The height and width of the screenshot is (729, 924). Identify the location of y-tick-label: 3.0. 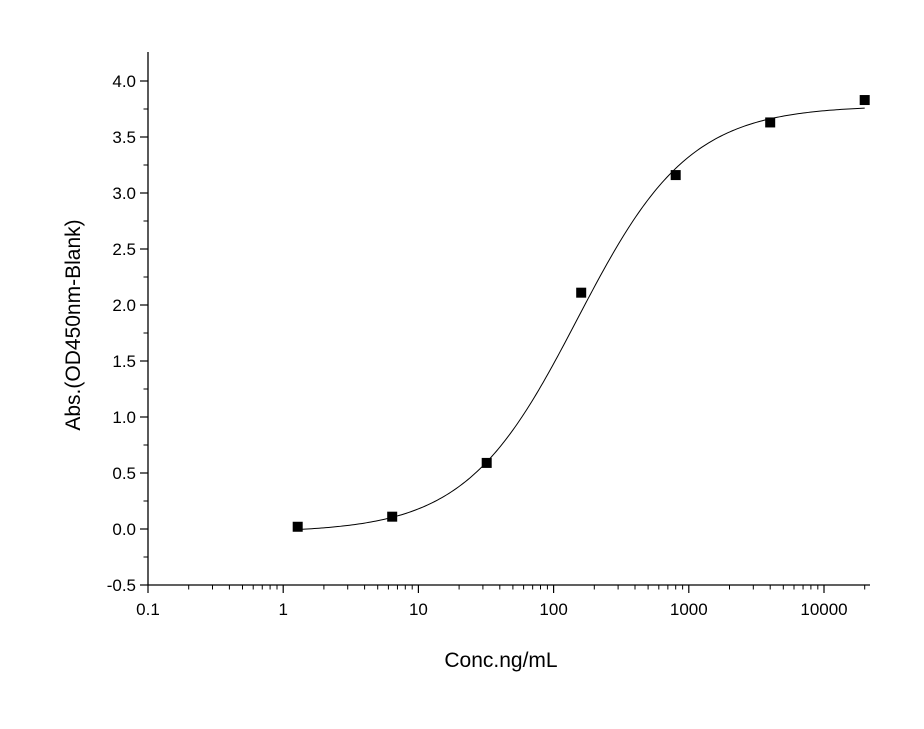
(124, 193).